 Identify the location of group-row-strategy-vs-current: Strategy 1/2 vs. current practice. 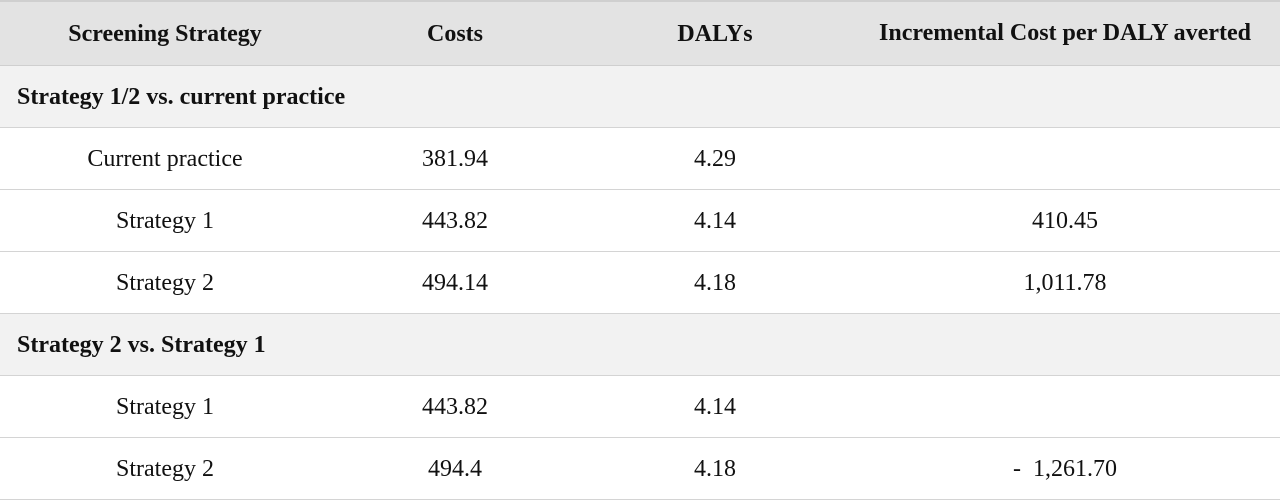
(640, 97).